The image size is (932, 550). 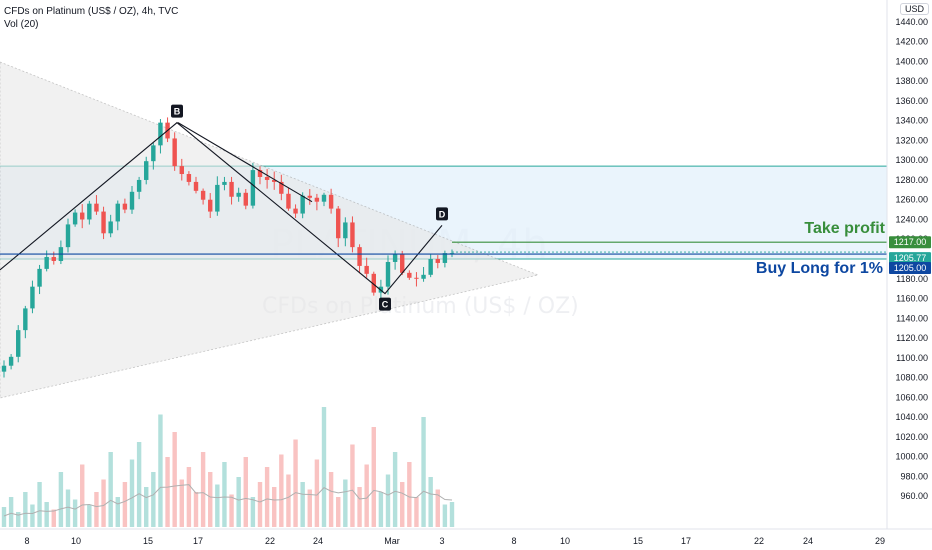 What do you see at coordinates (21, 24) in the screenshot?
I see `volume-indicator-label: Vol (20)` at bounding box center [21, 24].